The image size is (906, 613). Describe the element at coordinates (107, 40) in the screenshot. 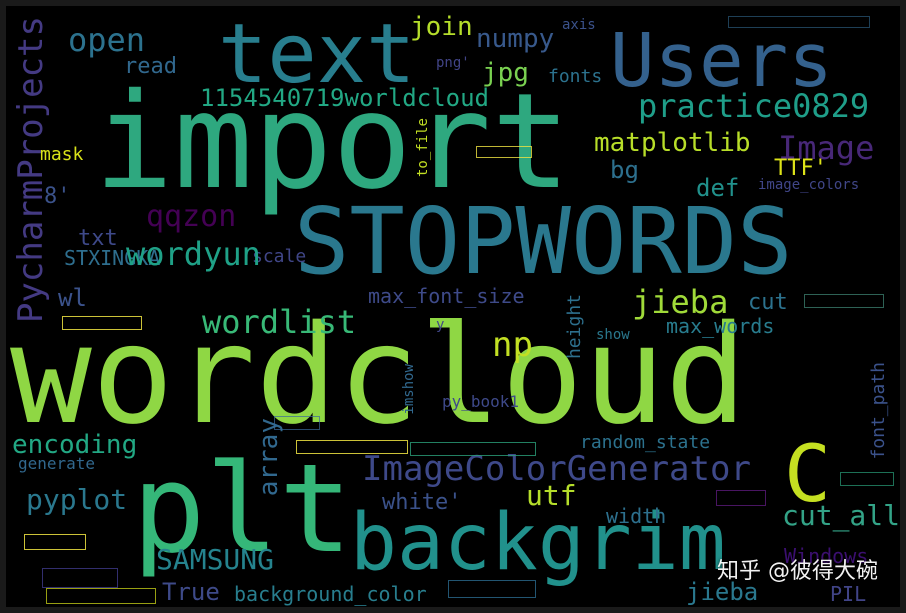

I see `word-open: open` at that location.